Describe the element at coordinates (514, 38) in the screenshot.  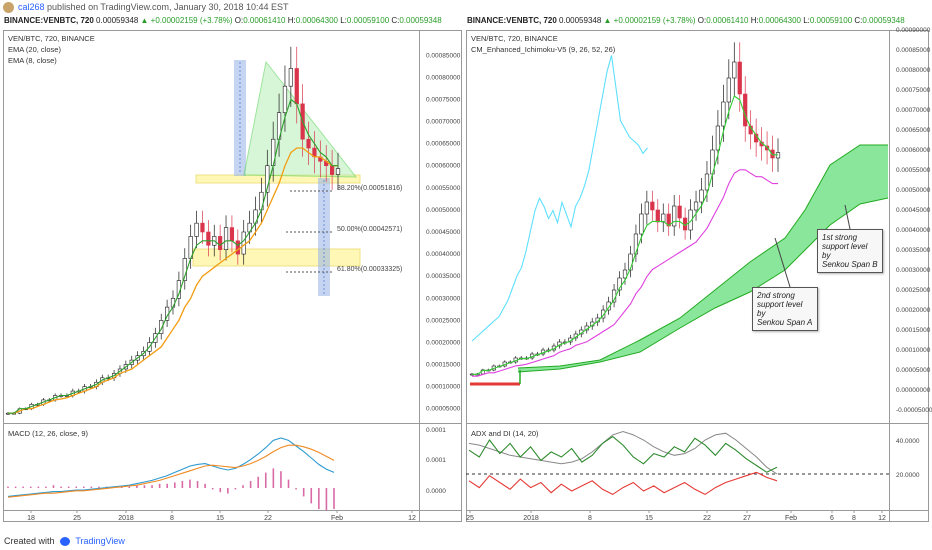
I see `right-chart-title: VEN/BTC, 720, BINANCE` at that location.